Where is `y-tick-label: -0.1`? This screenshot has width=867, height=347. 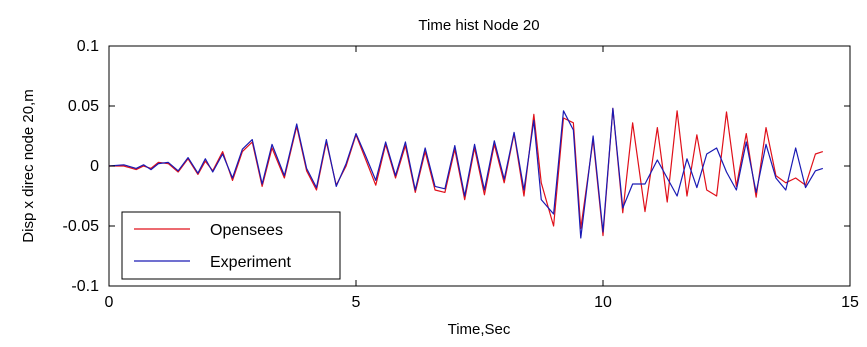 y-tick-label: -0.1 is located at coordinates (85, 286).